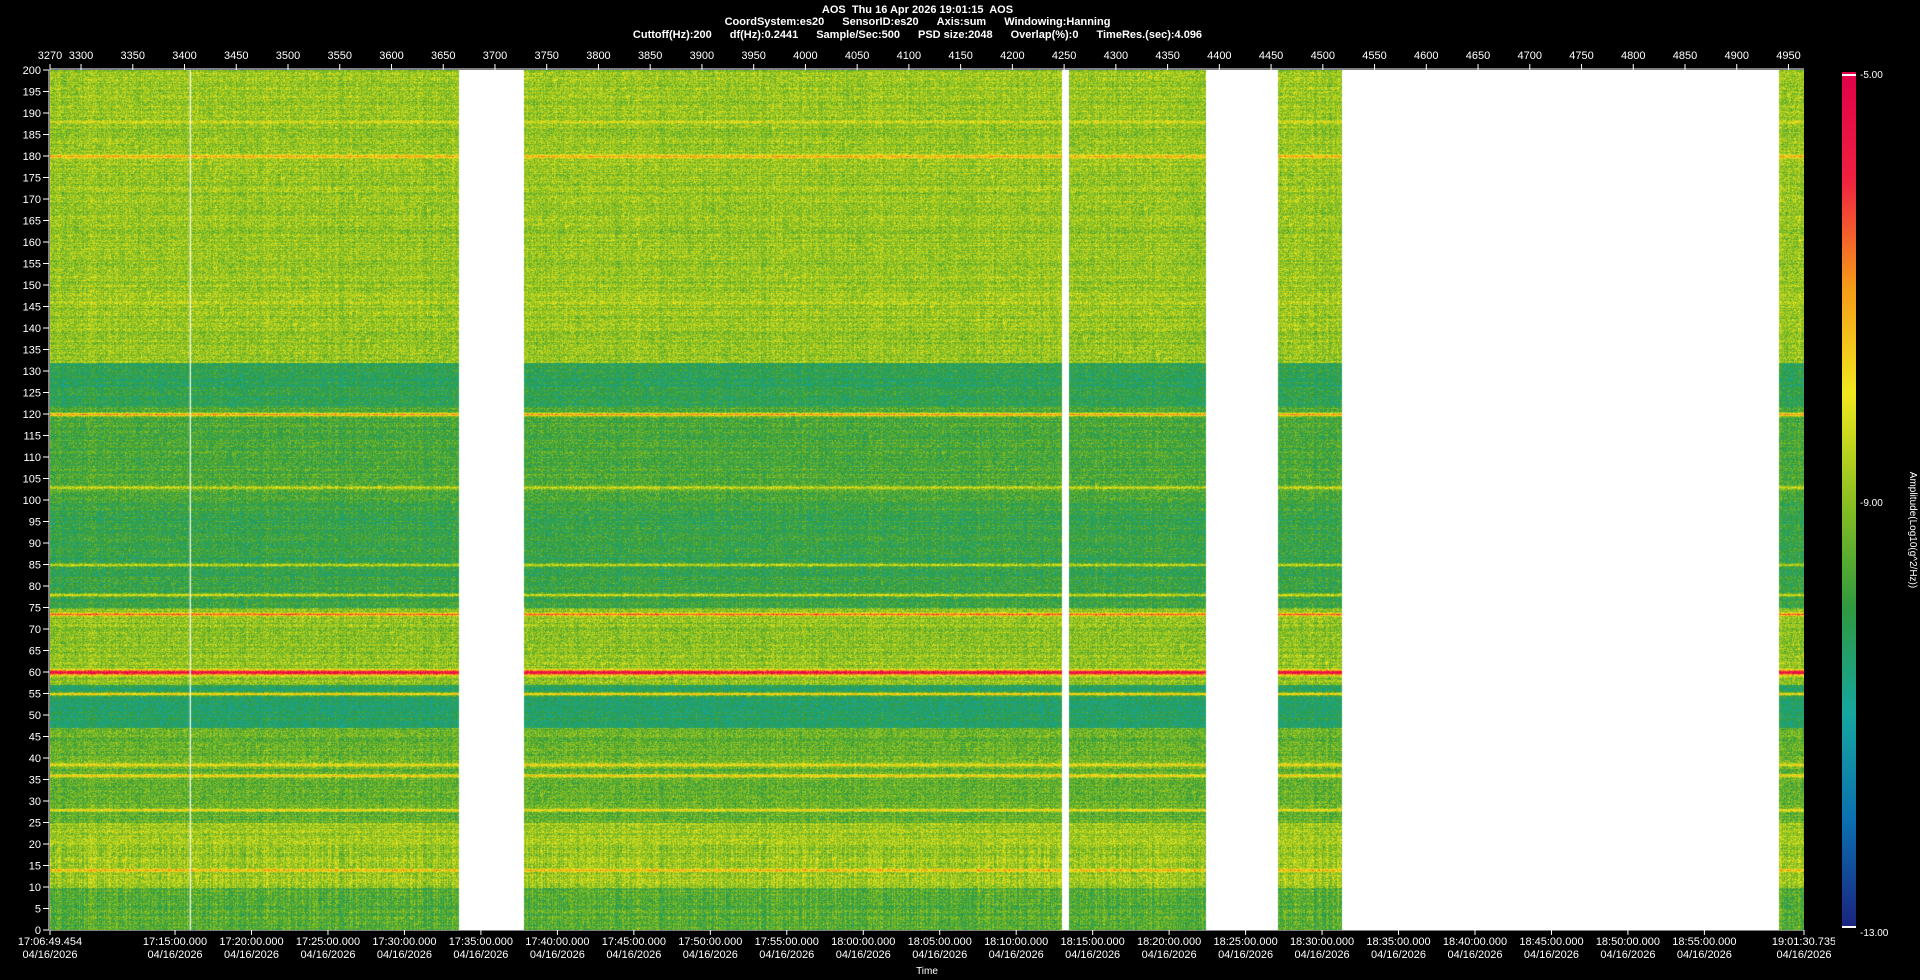 This screenshot has height=980, width=1920. I want to click on colorbar-label: Amplitude(Log10(g^2/Hz)), so click(1912, 530).